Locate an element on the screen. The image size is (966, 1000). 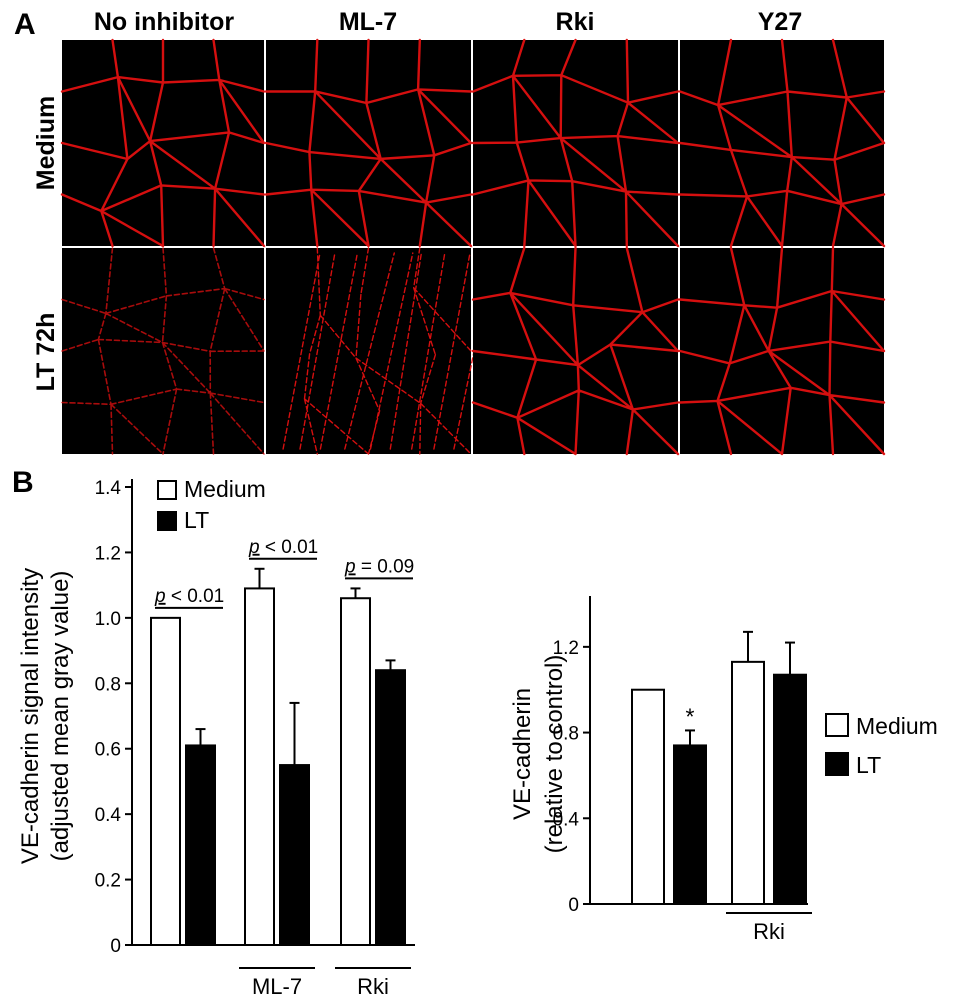
y-tick-label: 1.4 is located at coordinates (108, 488).